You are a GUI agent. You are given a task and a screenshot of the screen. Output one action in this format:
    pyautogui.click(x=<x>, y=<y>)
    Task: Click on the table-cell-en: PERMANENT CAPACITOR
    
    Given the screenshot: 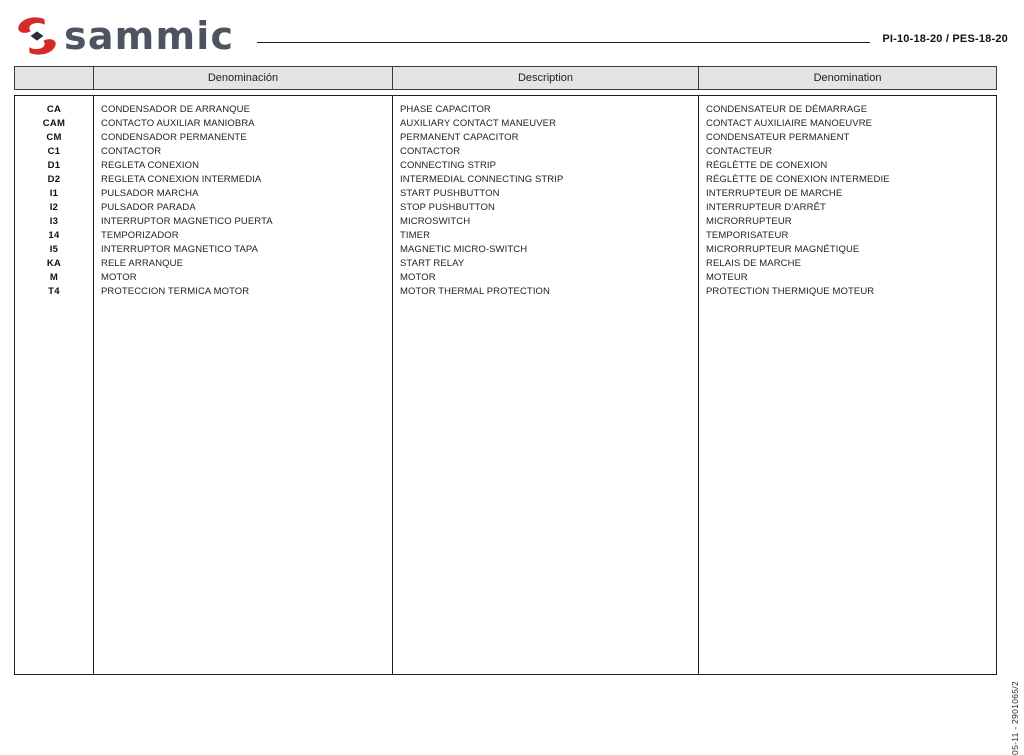 What is the action you would take?
    pyautogui.click(x=459, y=137)
    